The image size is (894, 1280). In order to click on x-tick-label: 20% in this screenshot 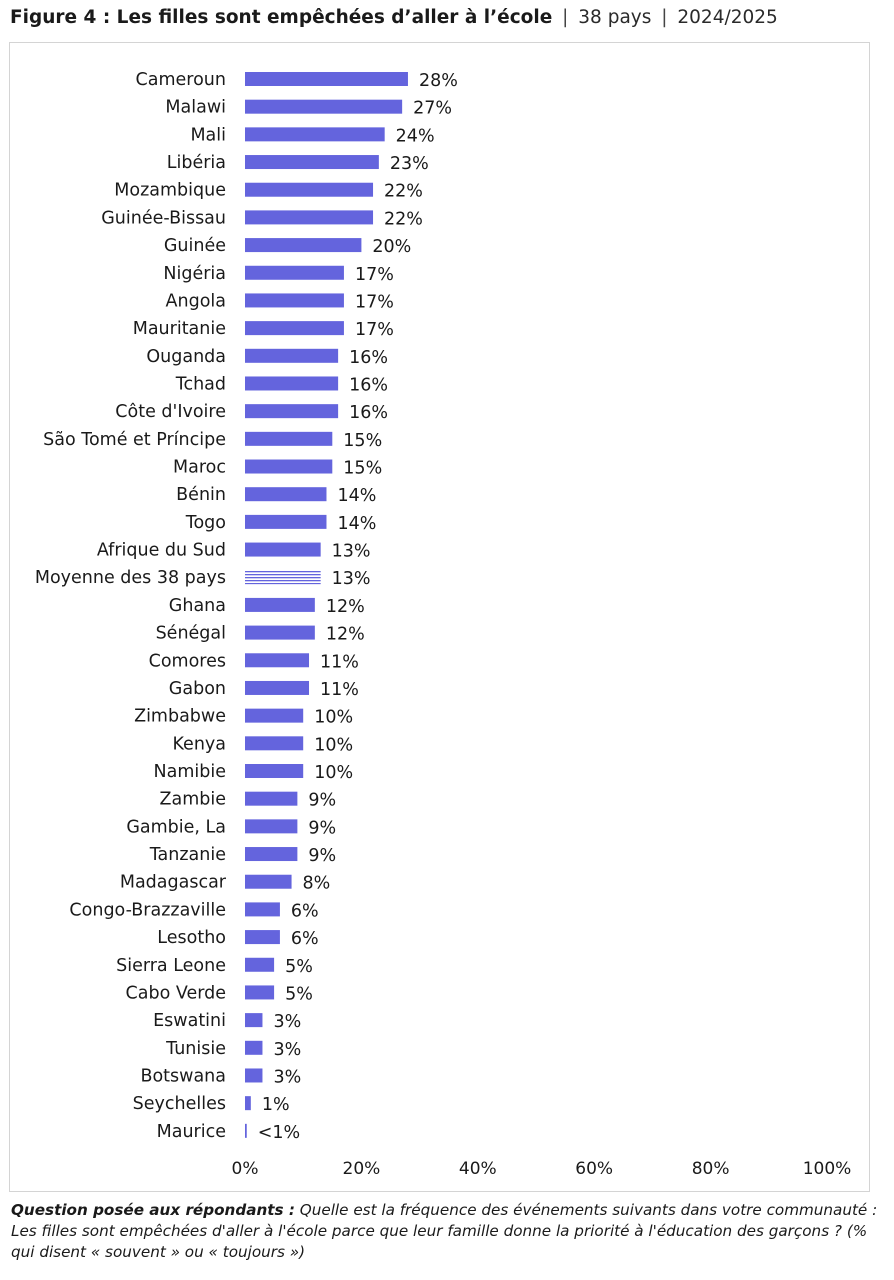, I will do `click(362, 1169)`.